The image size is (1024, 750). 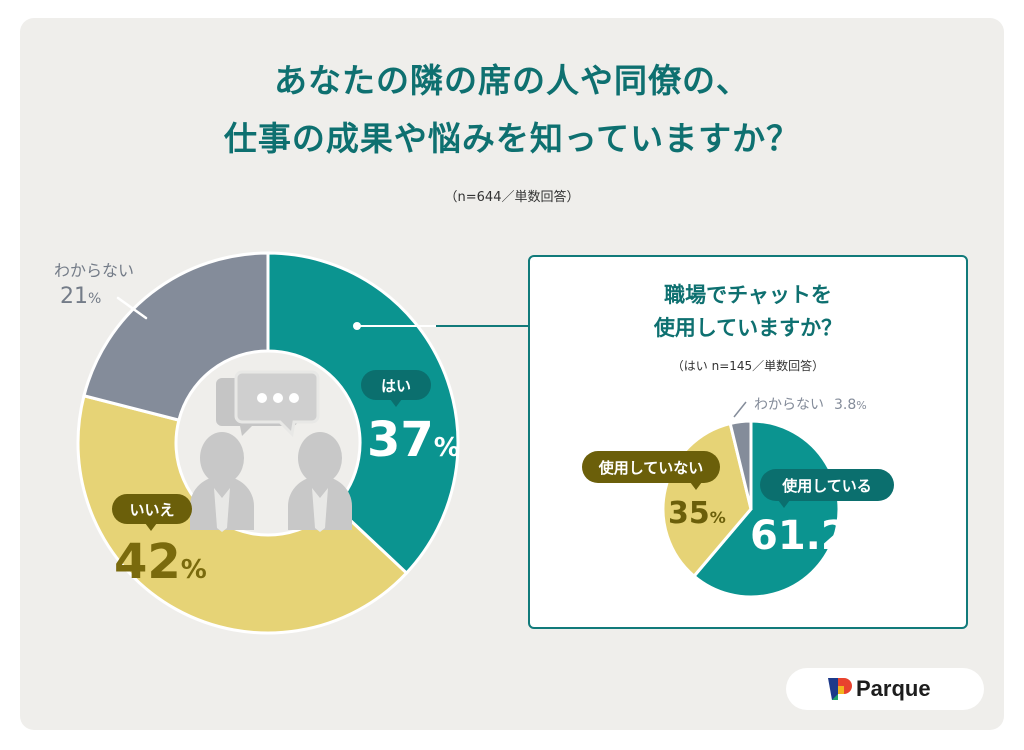 What do you see at coordinates (80, 296) in the screenshot?
I see `unknown-value: 21%` at bounding box center [80, 296].